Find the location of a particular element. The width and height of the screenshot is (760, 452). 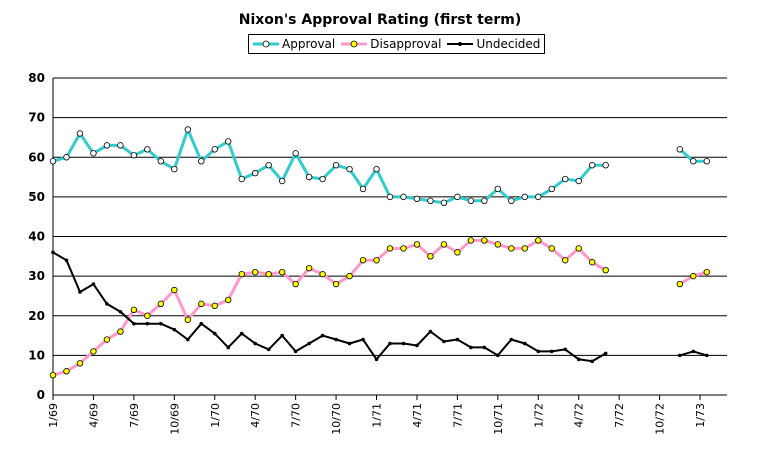

legend-item-disapproval: Disapproval is located at coordinates (391, 44).